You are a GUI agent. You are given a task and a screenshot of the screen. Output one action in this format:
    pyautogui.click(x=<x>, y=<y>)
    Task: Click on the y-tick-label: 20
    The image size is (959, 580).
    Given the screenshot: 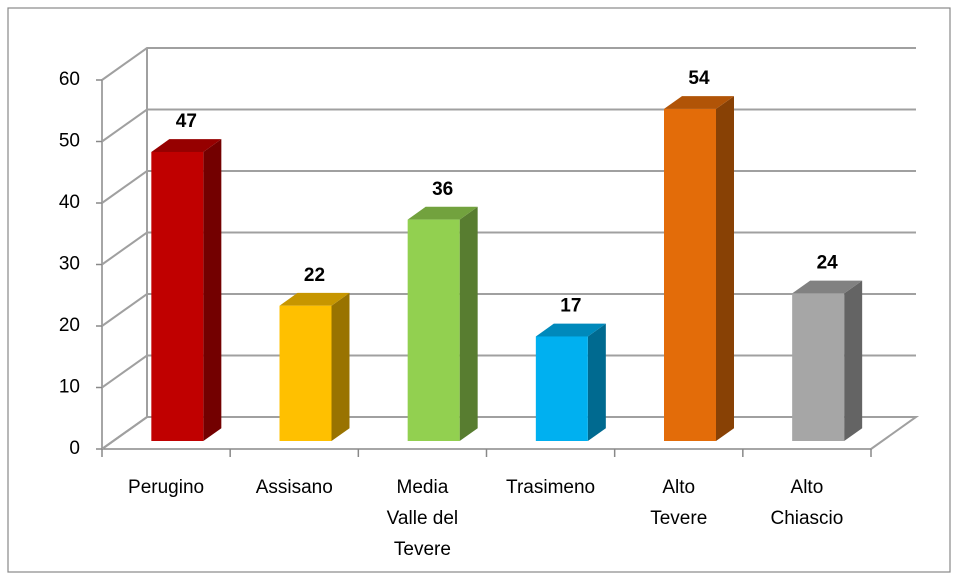 What is the action you would take?
    pyautogui.click(x=69, y=325)
    